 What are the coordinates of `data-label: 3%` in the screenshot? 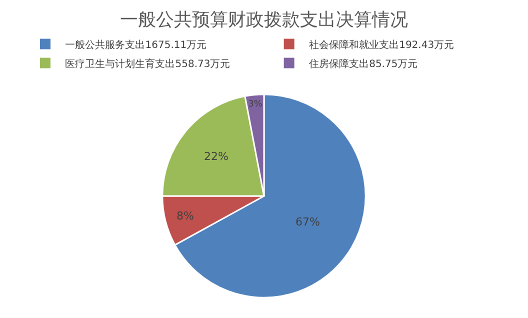 It's located at (255, 104).